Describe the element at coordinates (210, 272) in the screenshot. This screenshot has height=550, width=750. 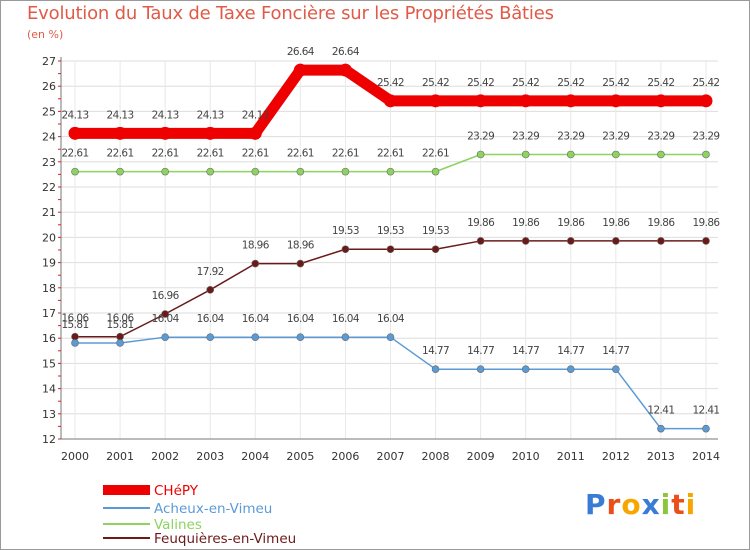
I see `data-label: 17.92` at that location.